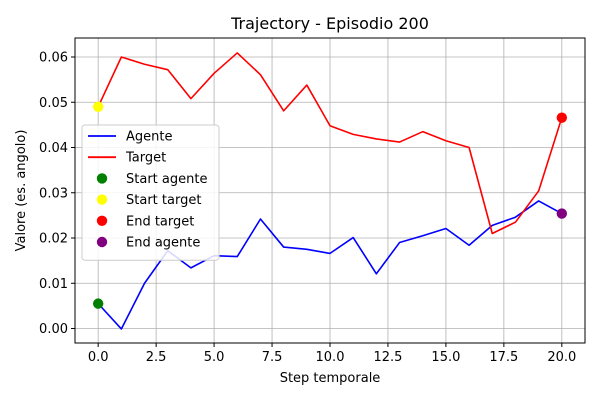  I want to click on y-tick-label: 0.03, so click(53, 193).